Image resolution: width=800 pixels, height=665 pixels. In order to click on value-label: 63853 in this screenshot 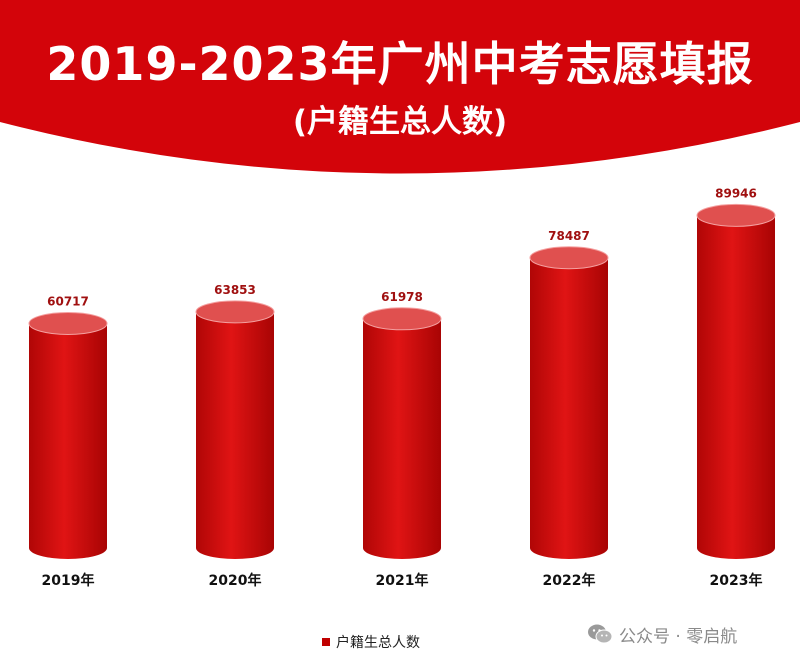, I will do `click(235, 290)`.